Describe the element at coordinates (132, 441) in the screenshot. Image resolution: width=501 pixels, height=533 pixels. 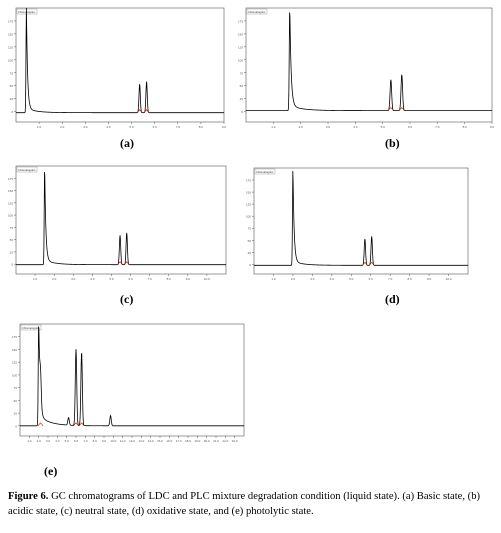
I see `x-tick-label: 12.0` at that location.